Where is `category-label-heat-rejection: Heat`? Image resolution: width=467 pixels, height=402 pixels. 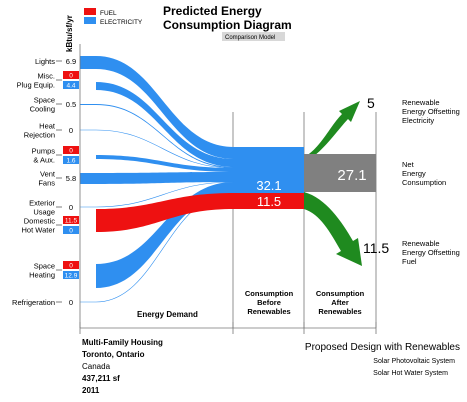
category-label-heat-rejection: Heat is located at coordinates (47, 126).